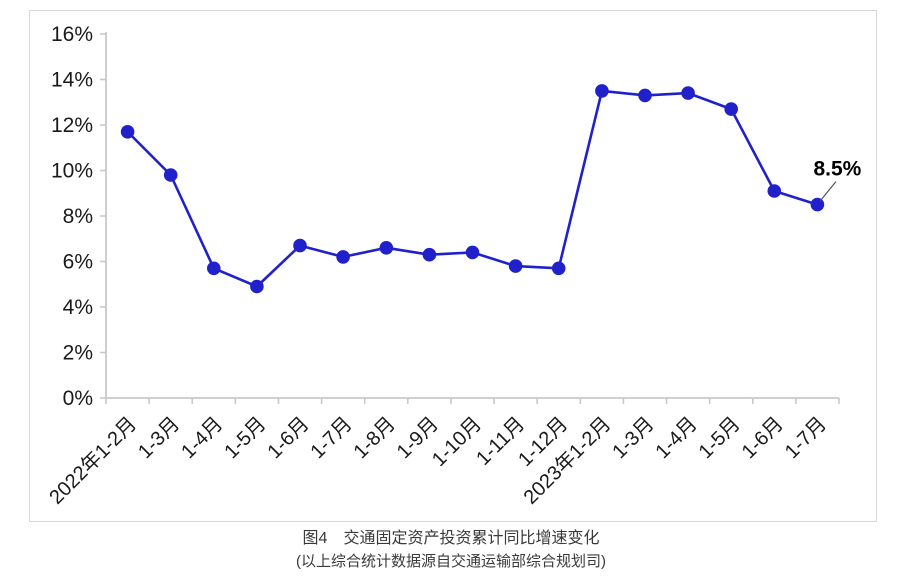 The width and height of the screenshot is (902, 588). I want to click on y-axis-tick-label: 8%, so click(78, 216).